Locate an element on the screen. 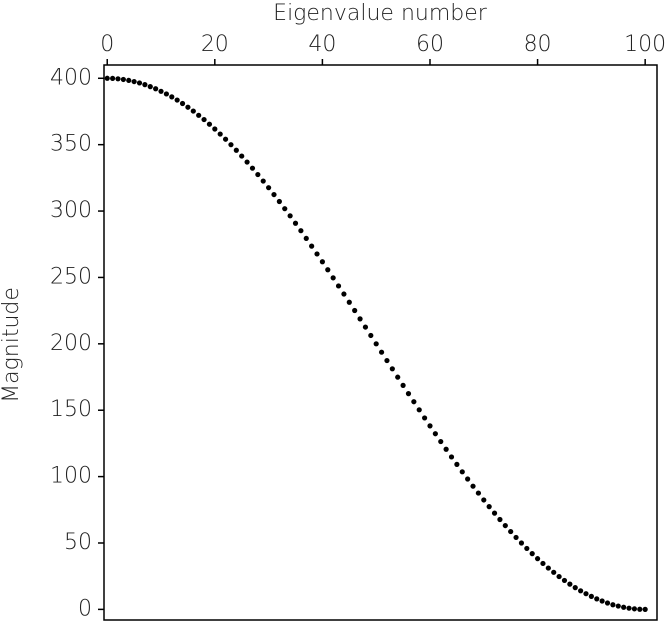 This screenshot has height=621, width=669. y-tick-label: 250 is located at coordinates (71, 276).